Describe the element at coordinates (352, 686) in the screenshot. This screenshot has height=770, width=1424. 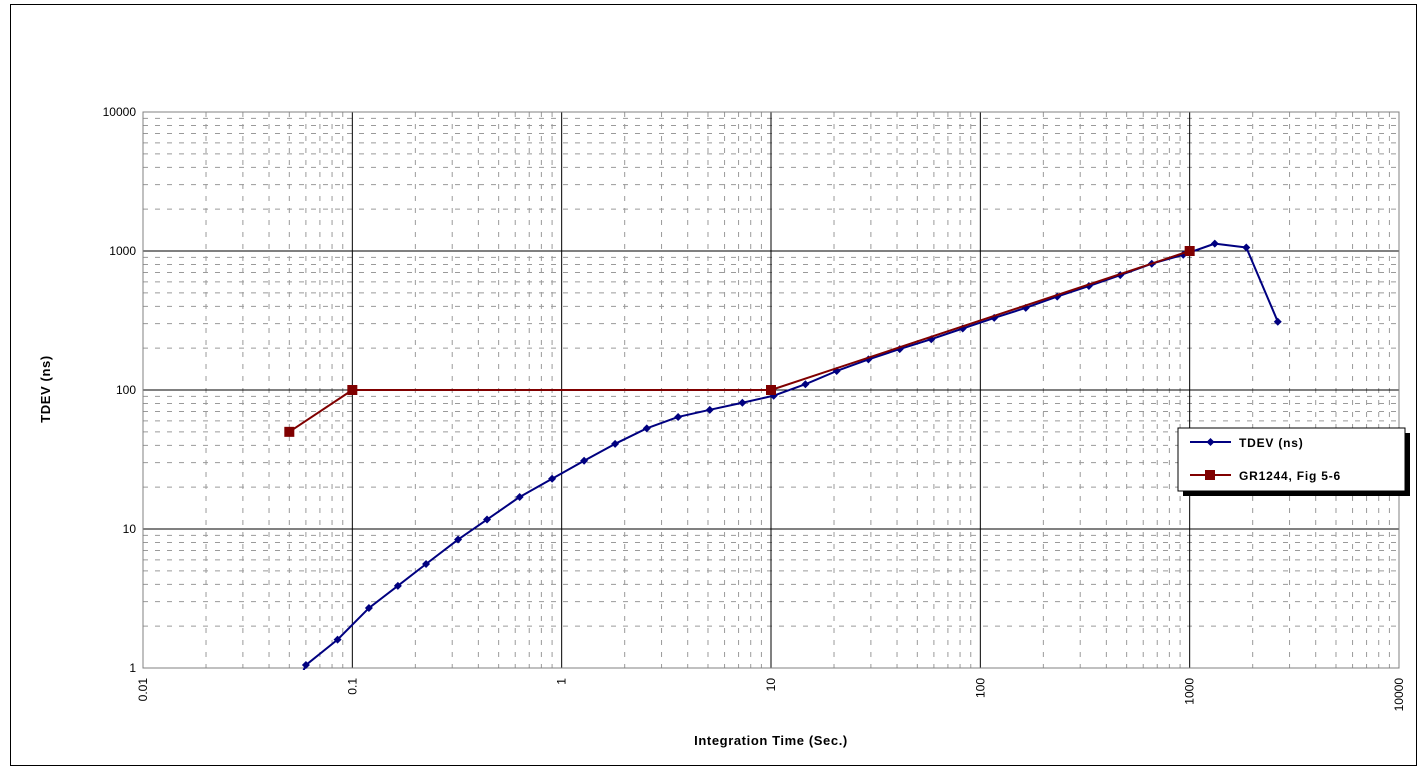
I see `x-tick-label: 0.1` at that location.